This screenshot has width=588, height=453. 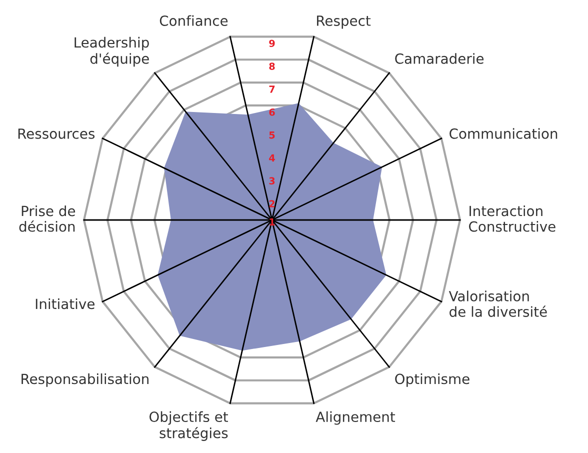 I want to click on spoke-label: Prise de décision, so click(x=47, y=219).